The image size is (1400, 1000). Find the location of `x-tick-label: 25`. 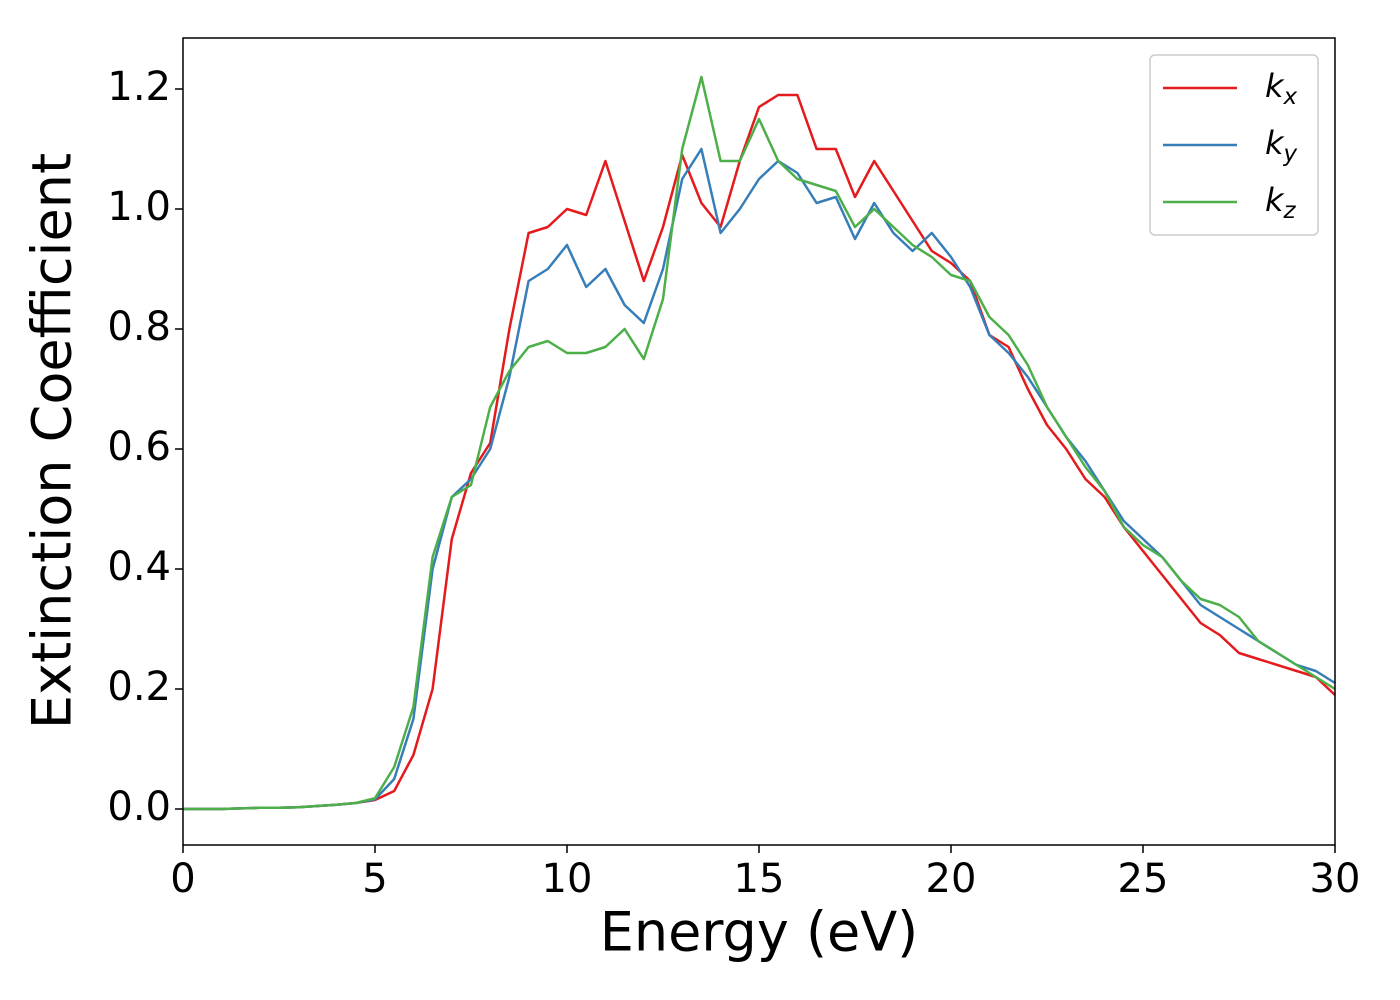

x-tick-label: 25 is located at coordinates (1143, 879).